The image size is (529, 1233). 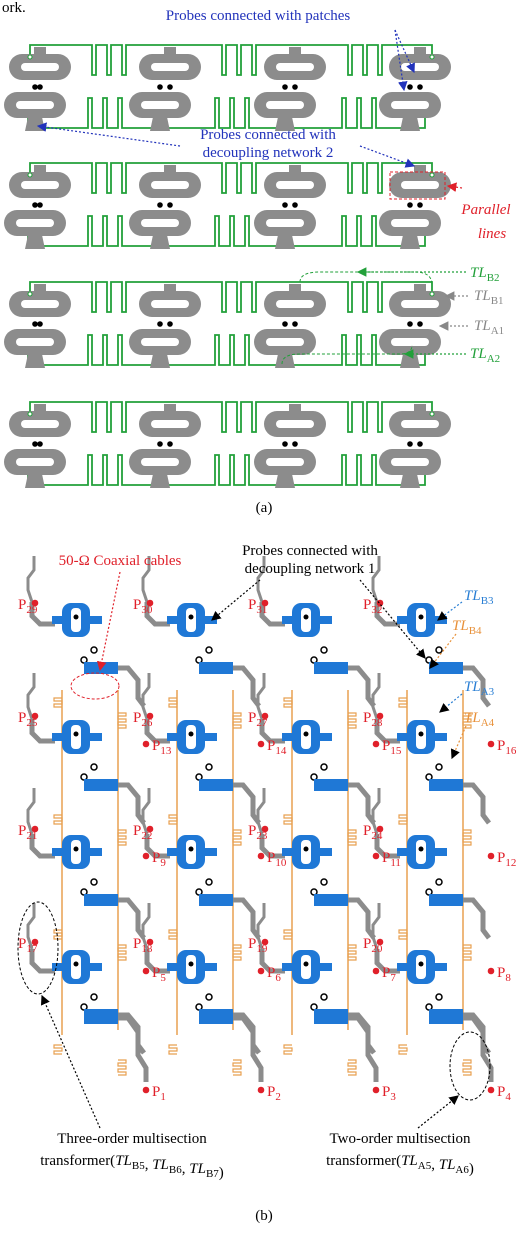 What do you see at coordinates (163, 1097) in the screenshot?
I see `label-sub: 1` at bounding box center [163, 1097].